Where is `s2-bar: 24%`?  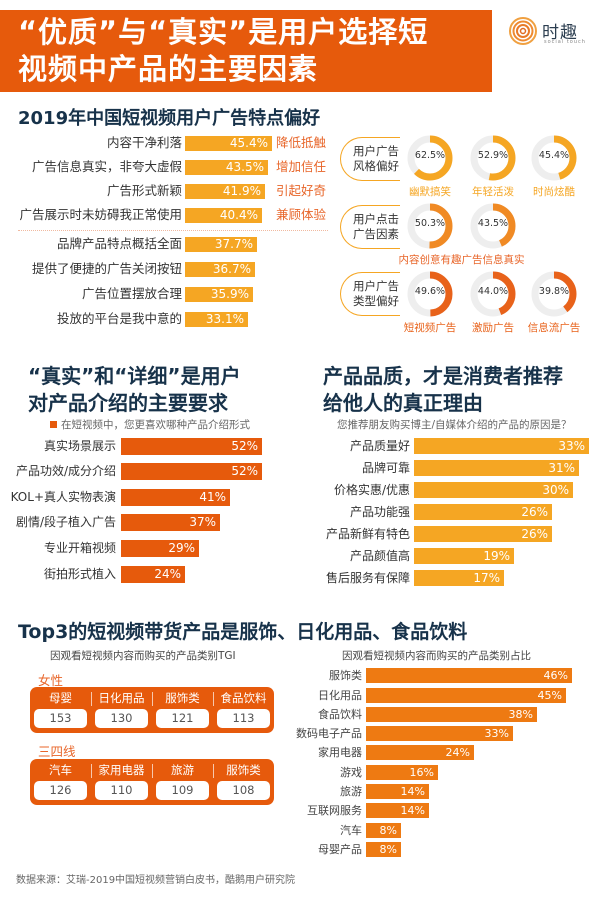
s2-bar: 24% is located at coordinates (153, 574).